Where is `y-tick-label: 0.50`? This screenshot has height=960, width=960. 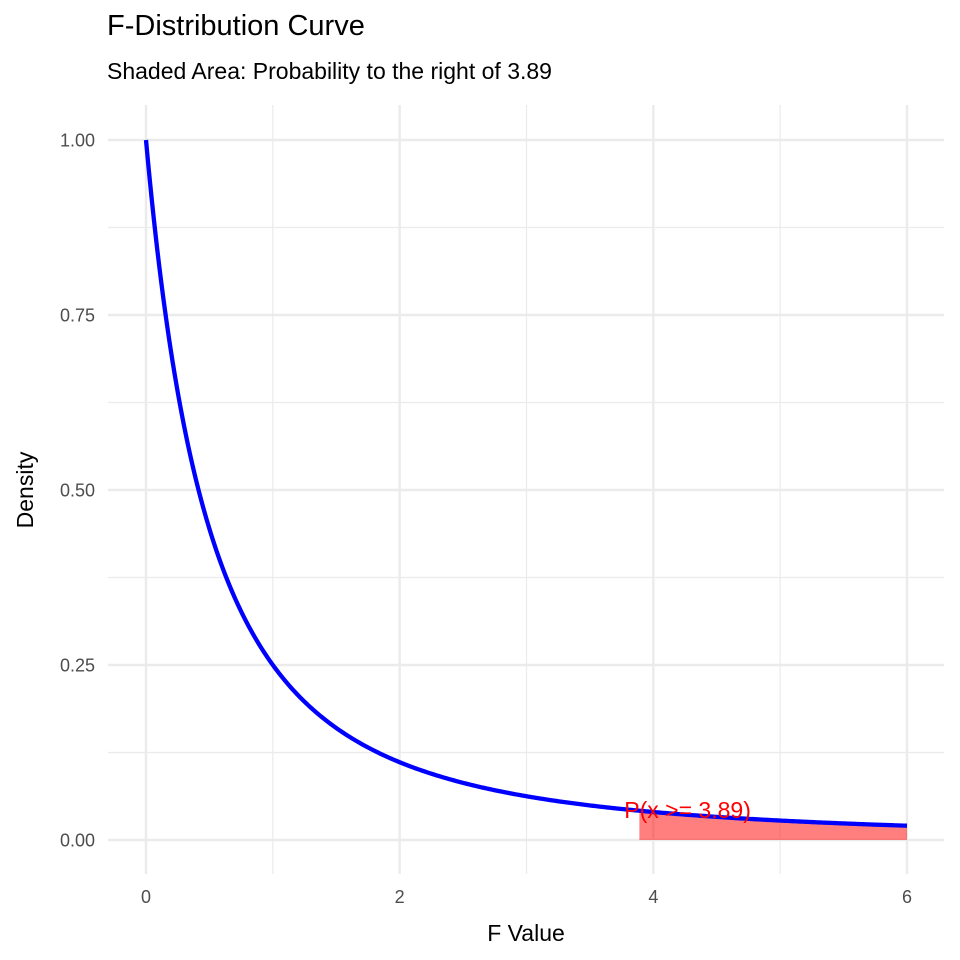 y-tick-label: 0.50 is located at coordinates (77, 491).